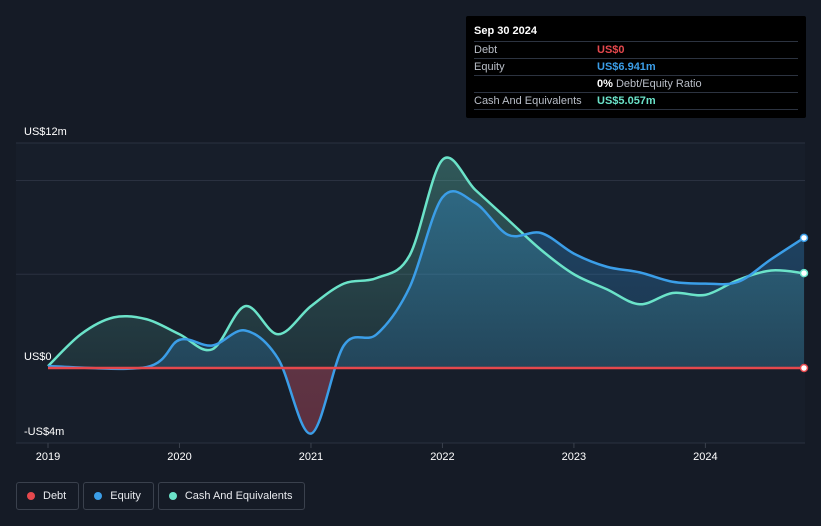 This screenshot has width=821, height=526. Describe the element at coordinates (611, 50) in the screenshot. I see `tooltip-debt-value: US$0` at that location.